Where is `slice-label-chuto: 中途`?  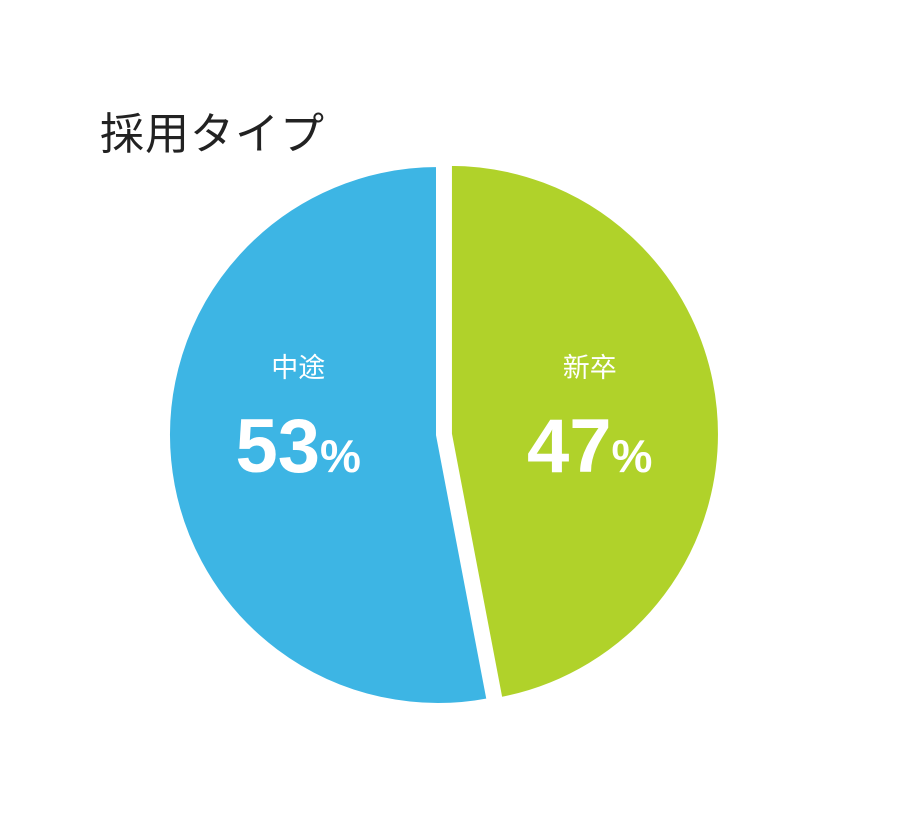 slice-label-chuto: 中途 is located at coordinates (298, 368).